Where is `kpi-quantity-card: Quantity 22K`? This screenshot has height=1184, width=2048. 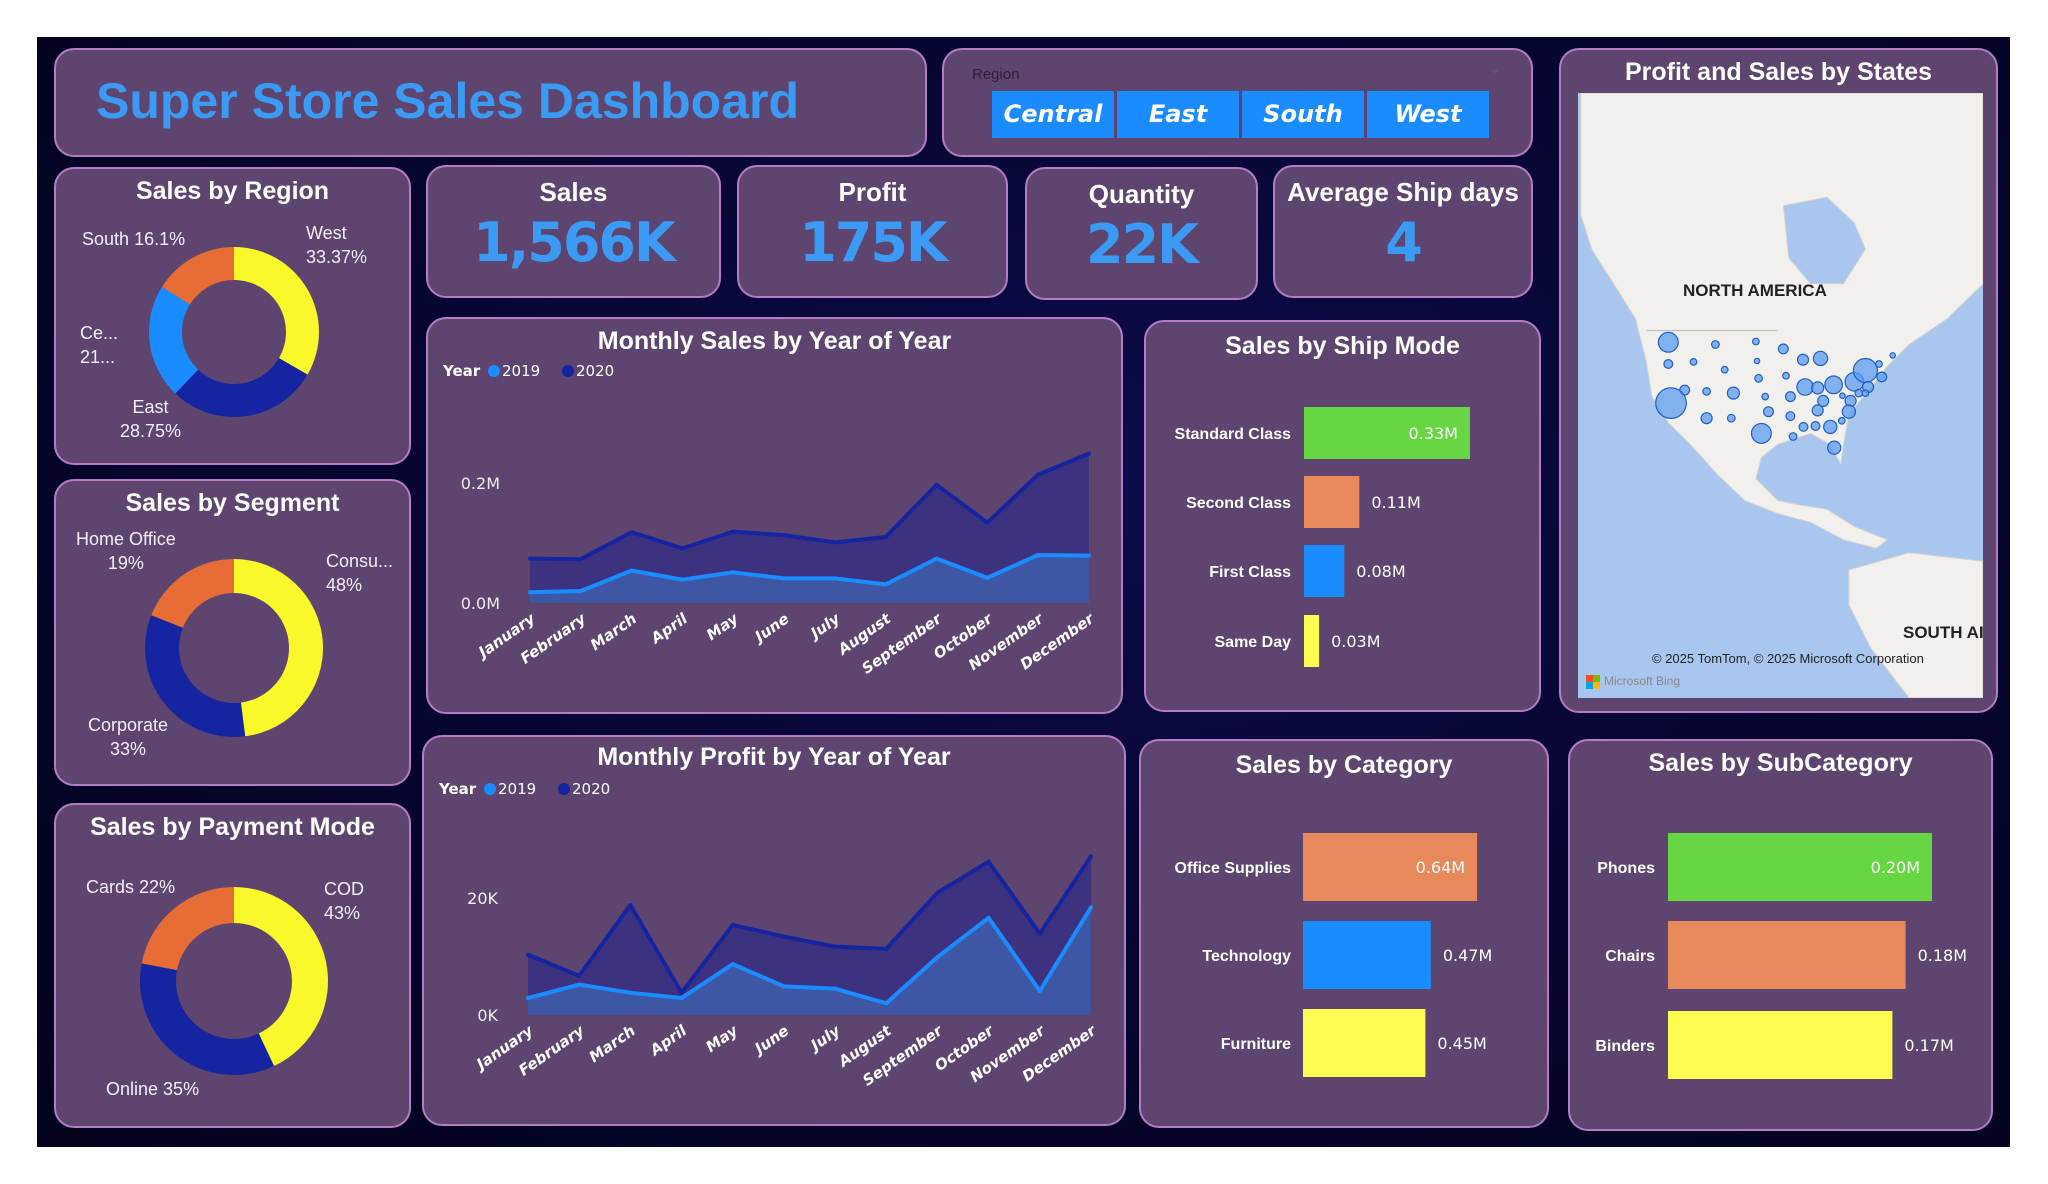
kpi-quantity-card: Quantity 22K is located at coordinates (1141, 233).